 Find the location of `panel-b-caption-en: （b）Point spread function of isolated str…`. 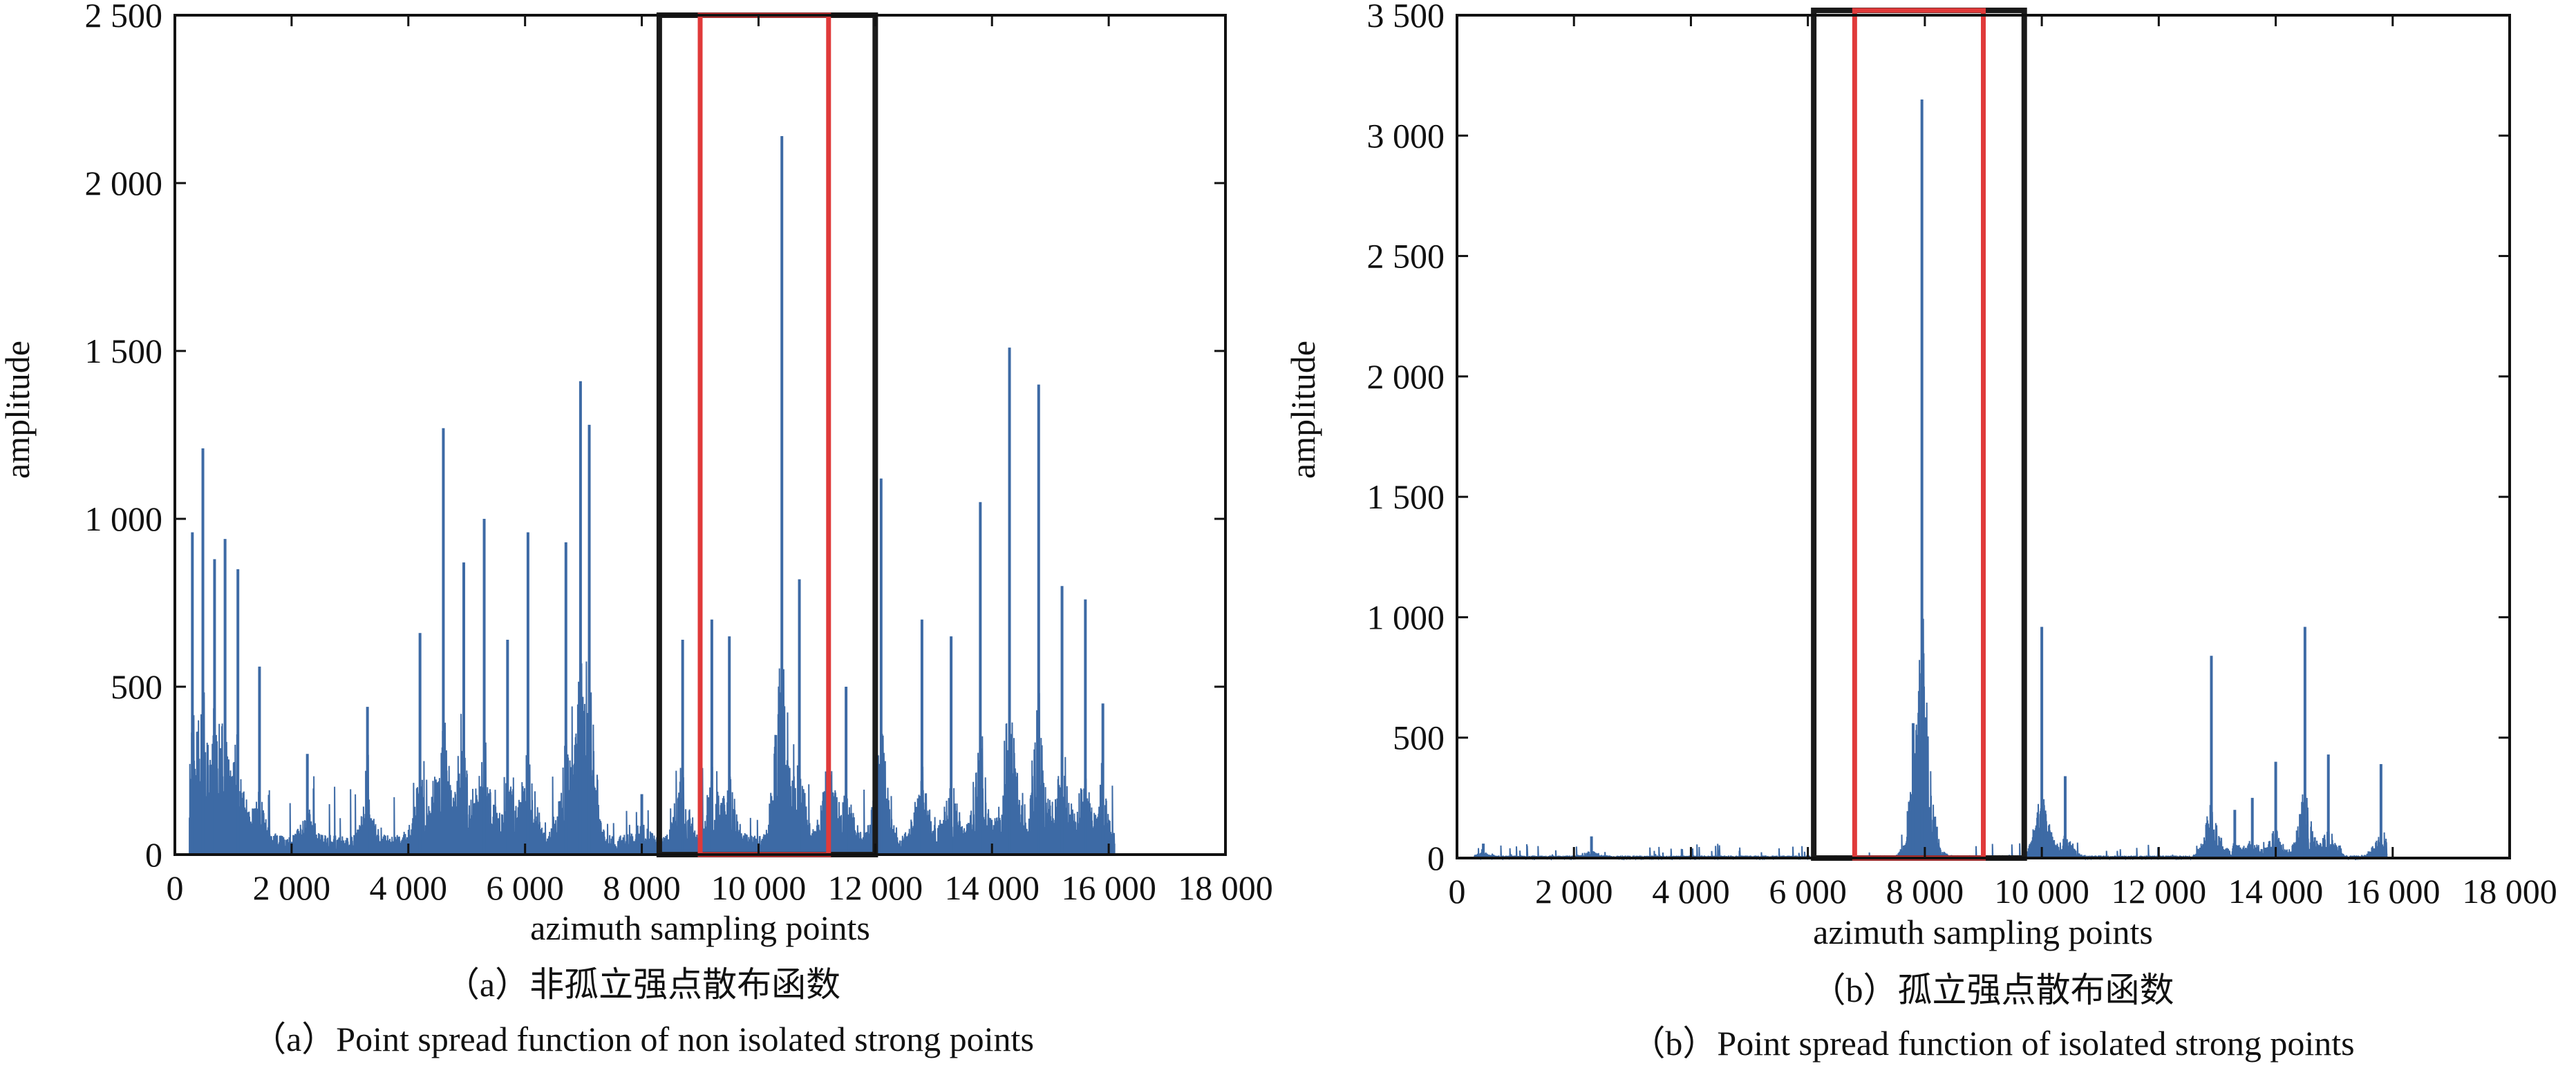

panel-b-caption-en: （b）Point spread function of isolated str… is located at coordinates (1992, 1043).